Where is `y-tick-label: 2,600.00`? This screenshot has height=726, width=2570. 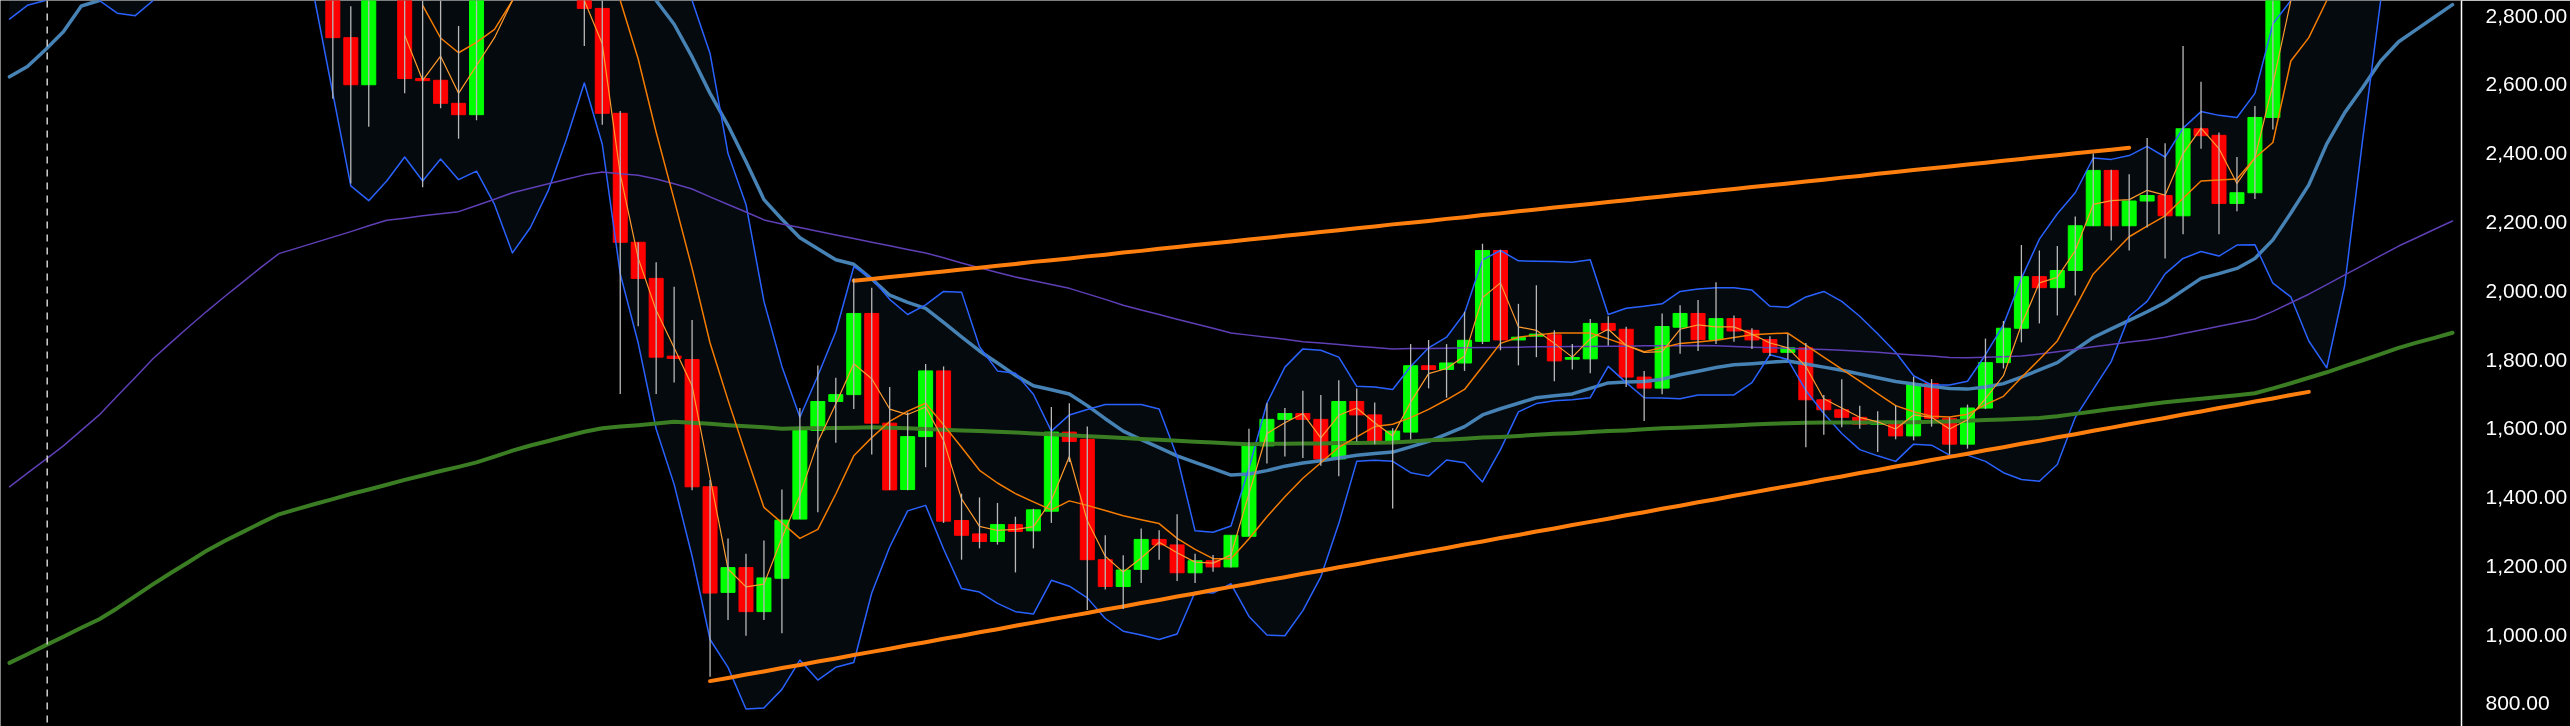 y-tick-label: 2,600.00 is located at coordinates (2526, 84).